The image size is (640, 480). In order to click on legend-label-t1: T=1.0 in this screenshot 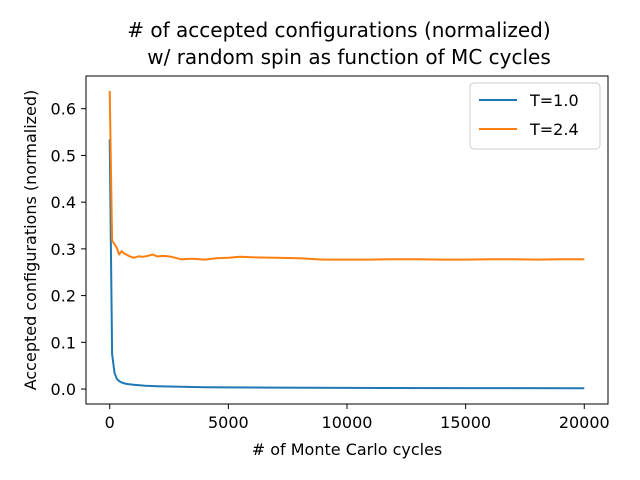, I will do `click(554, 100)`.